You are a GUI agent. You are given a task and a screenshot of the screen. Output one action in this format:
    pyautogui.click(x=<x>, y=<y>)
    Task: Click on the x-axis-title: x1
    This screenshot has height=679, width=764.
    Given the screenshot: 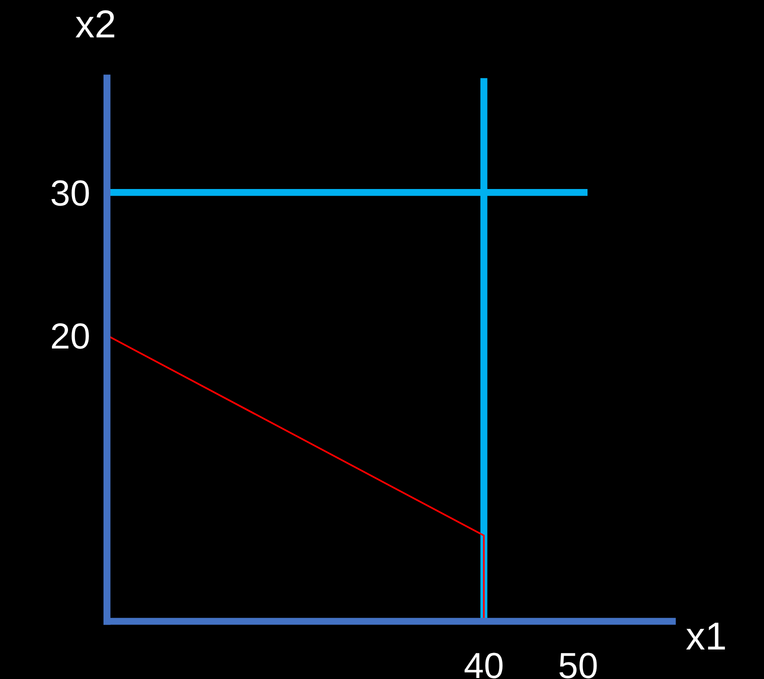 What is the action you would take?
    pyautogui.click(x=705, y=636)
    